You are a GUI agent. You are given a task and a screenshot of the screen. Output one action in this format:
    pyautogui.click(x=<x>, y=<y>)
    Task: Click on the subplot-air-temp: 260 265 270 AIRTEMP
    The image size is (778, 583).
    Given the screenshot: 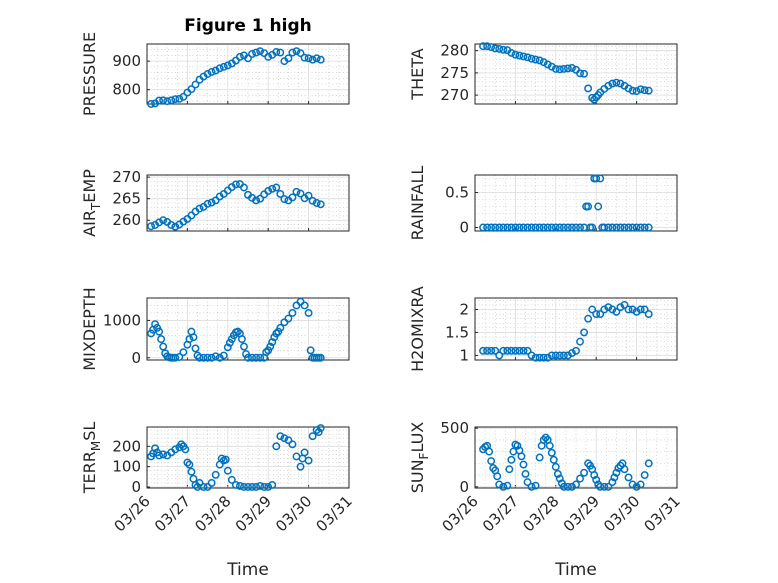 What is the action you would take?
    pyautogui.click(x=215, y=202)
    